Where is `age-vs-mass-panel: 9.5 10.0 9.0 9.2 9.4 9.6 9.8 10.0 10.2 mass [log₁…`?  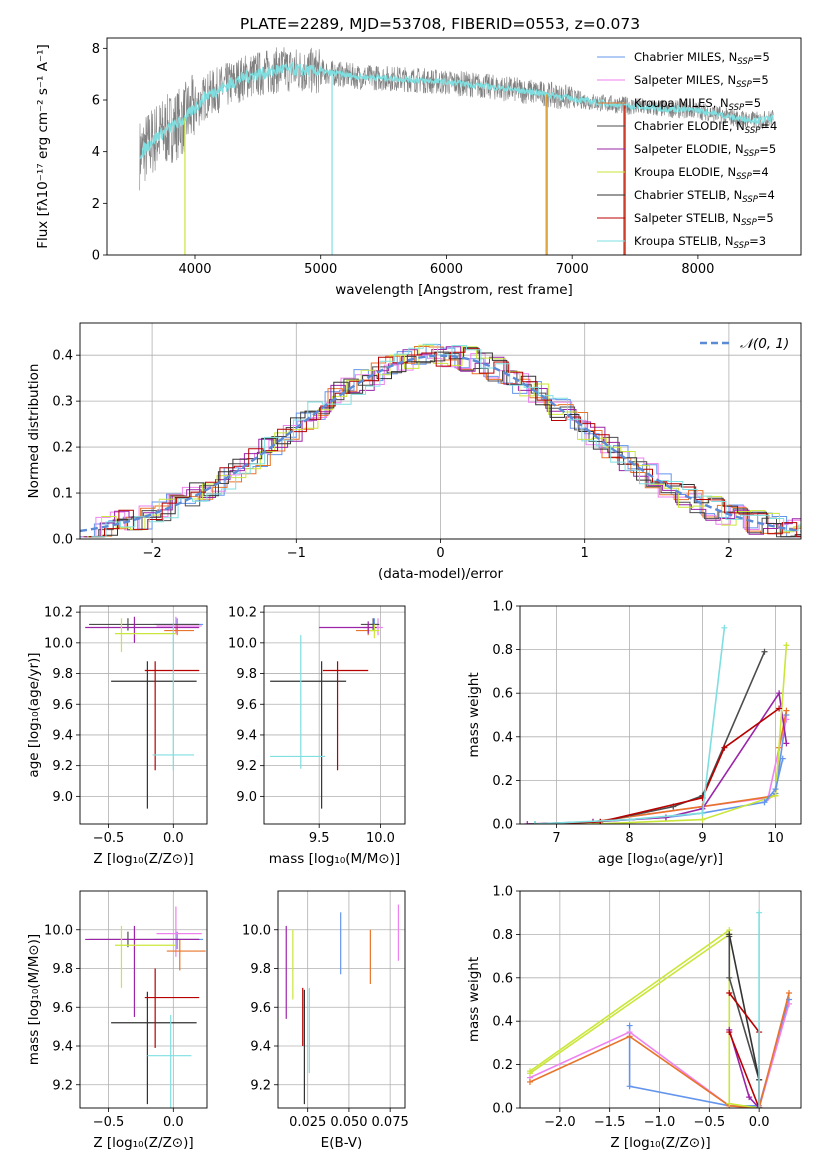
age-vs-mass-panel: 9.5 10.0 9.0 9.2 9.4 9.6 9.8 10.0 10.2 mass [log₁… is located at coordinates (317, 736).